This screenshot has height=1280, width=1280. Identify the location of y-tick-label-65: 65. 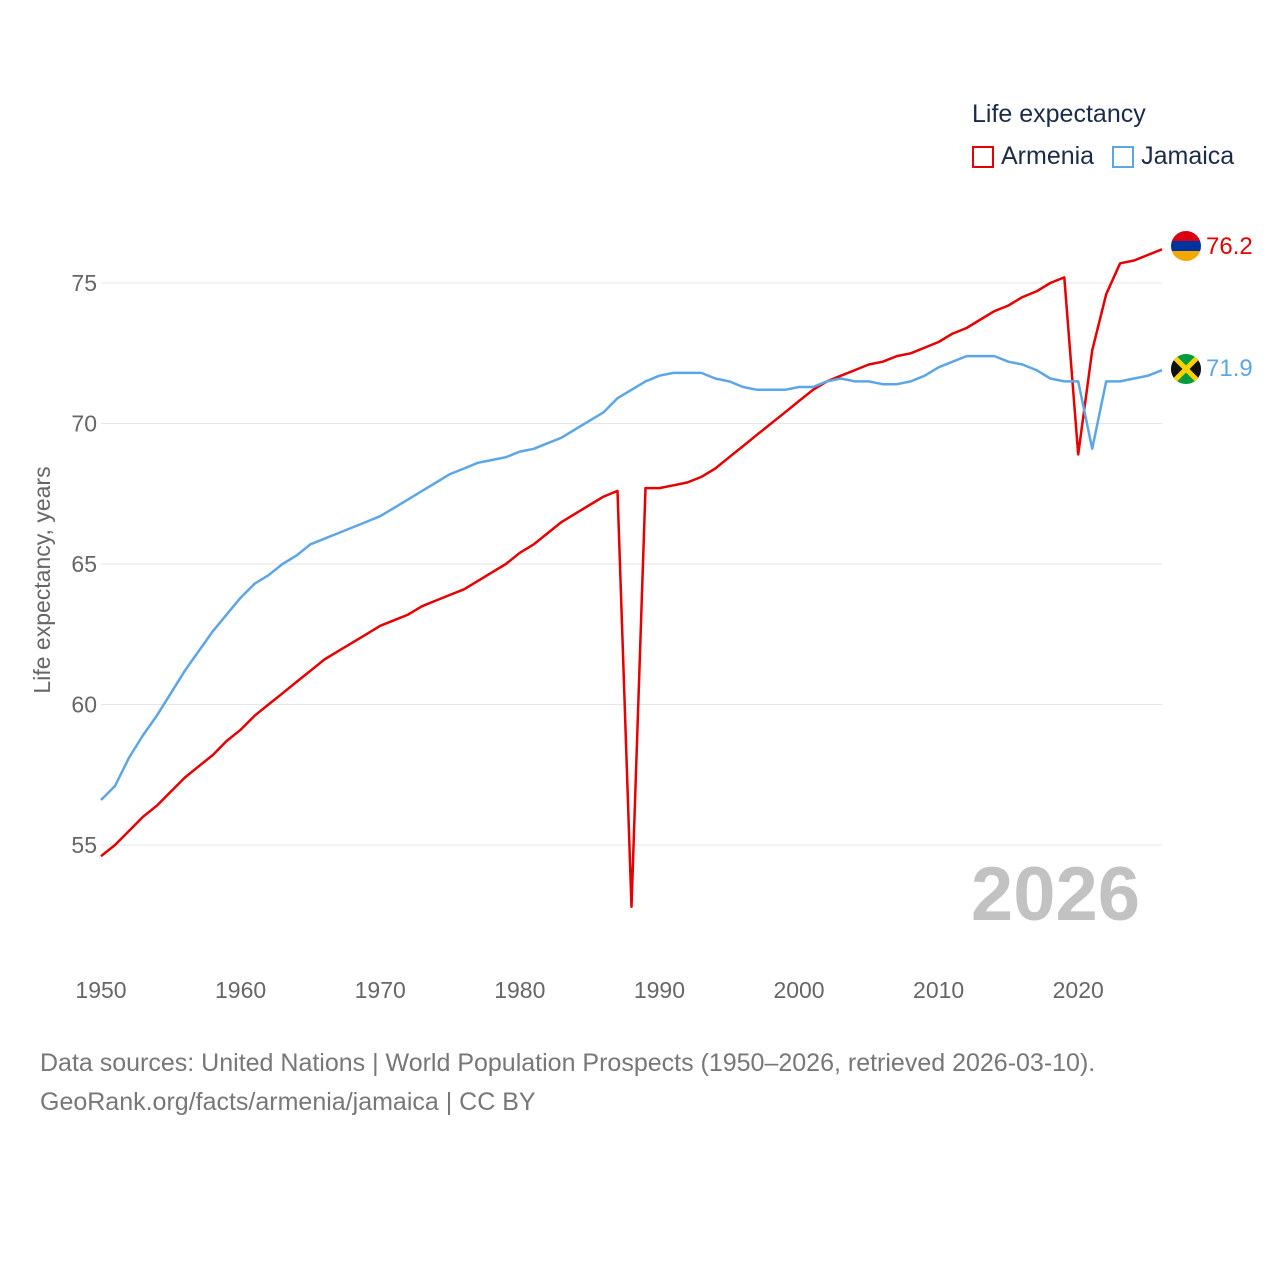
(84, 564).